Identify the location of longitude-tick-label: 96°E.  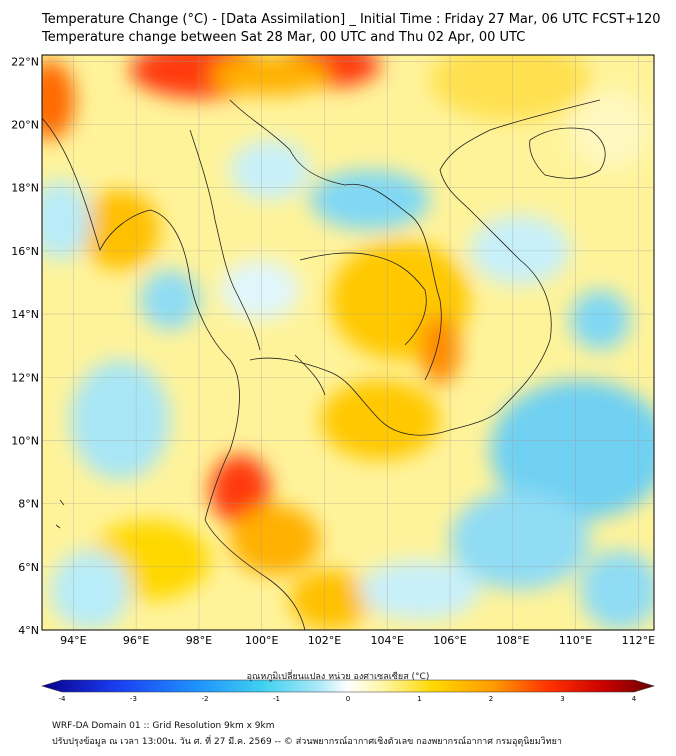
(136, 640).